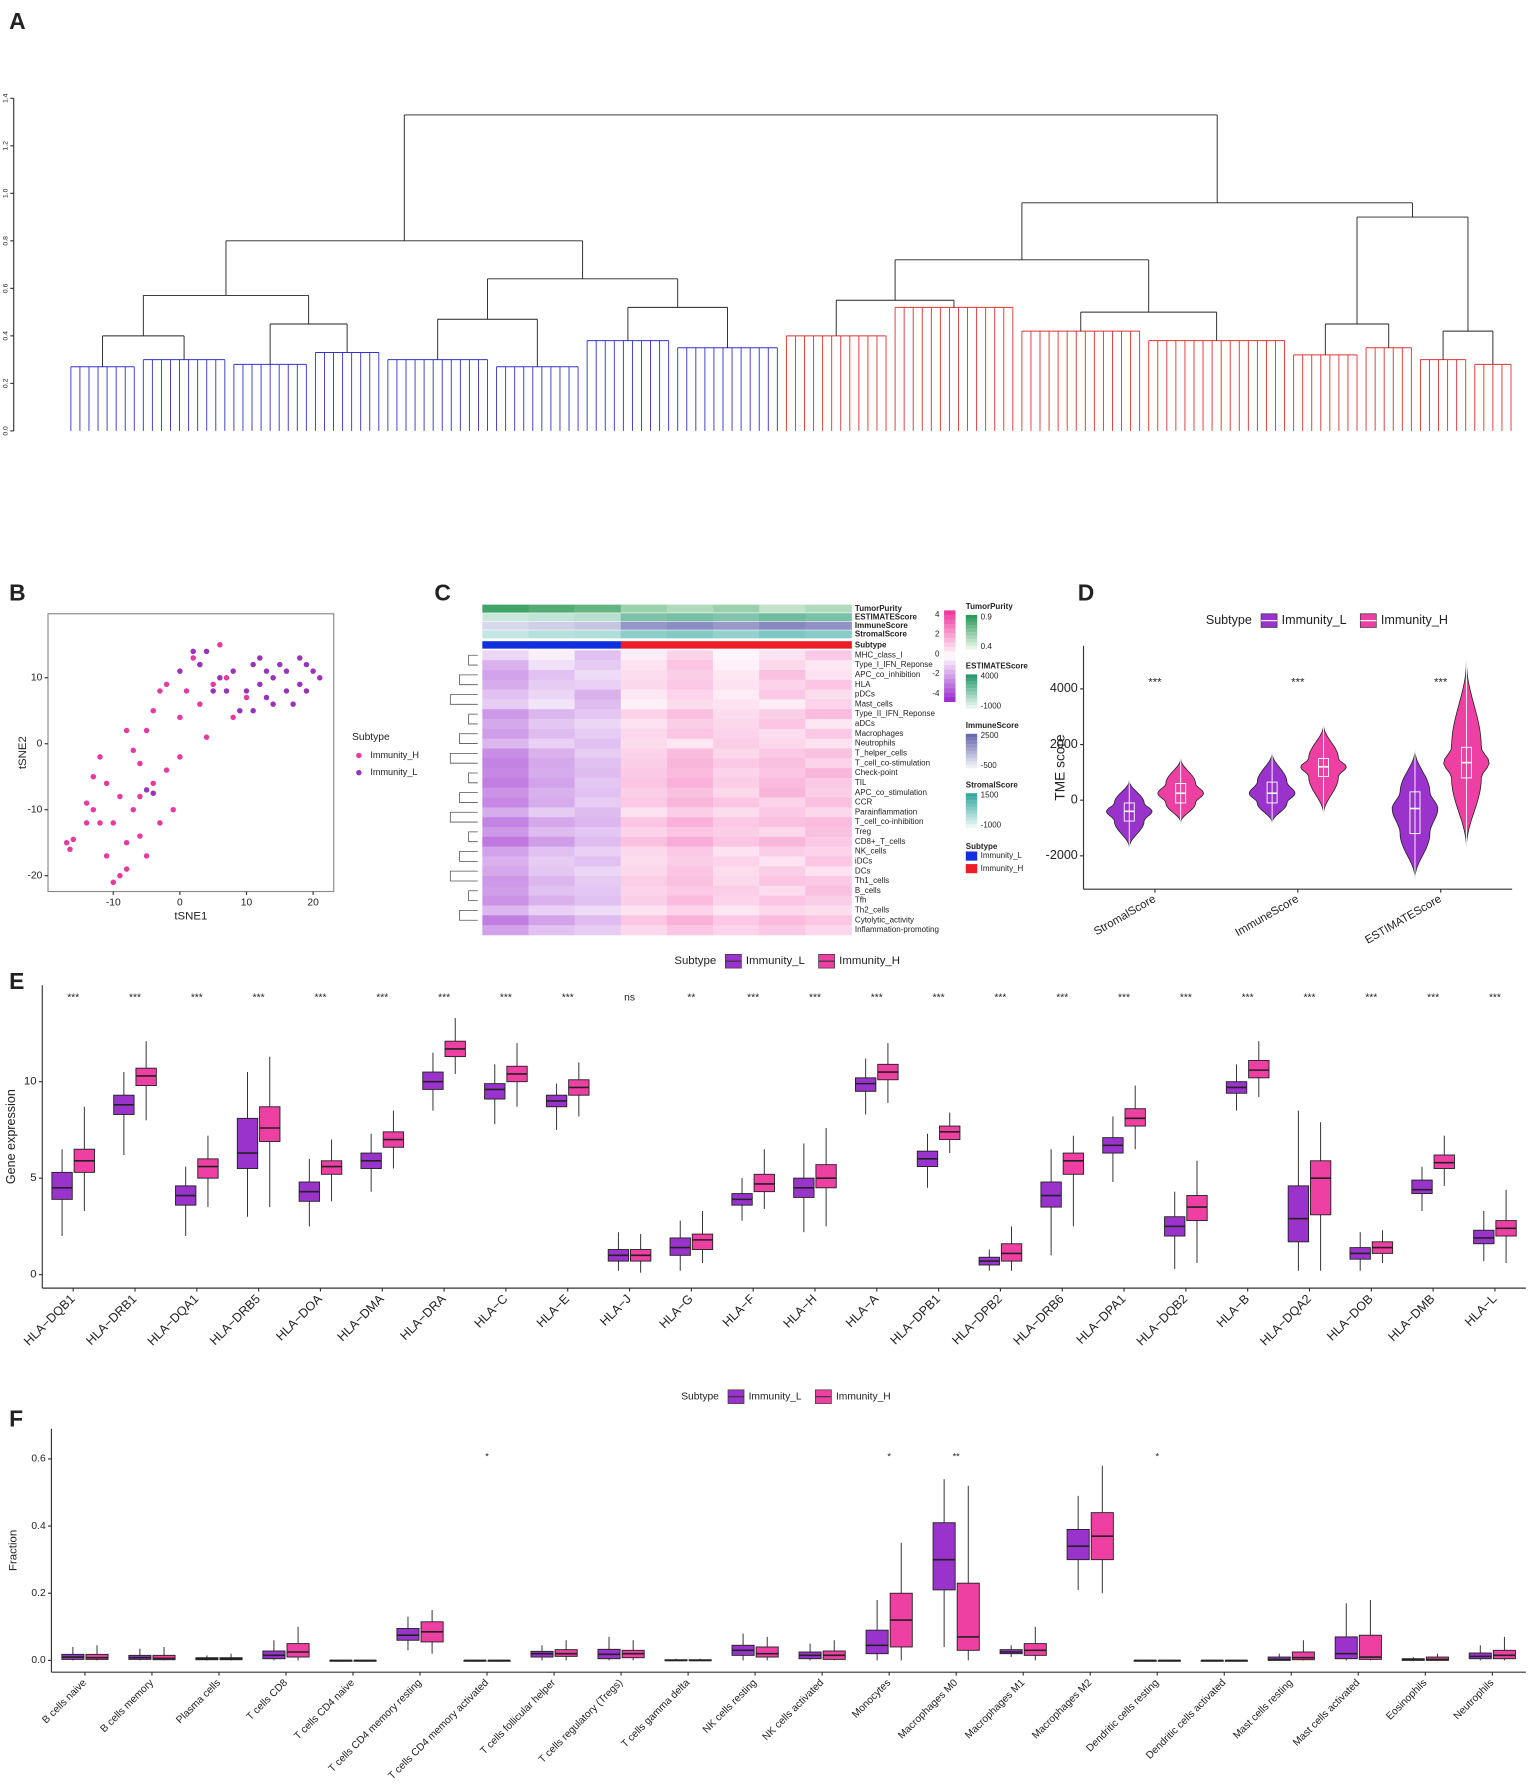 The height and width of the screenshot is (1791, 1535). I want to click on annotation-label: ESTIMATEScore, so click(886, 617).